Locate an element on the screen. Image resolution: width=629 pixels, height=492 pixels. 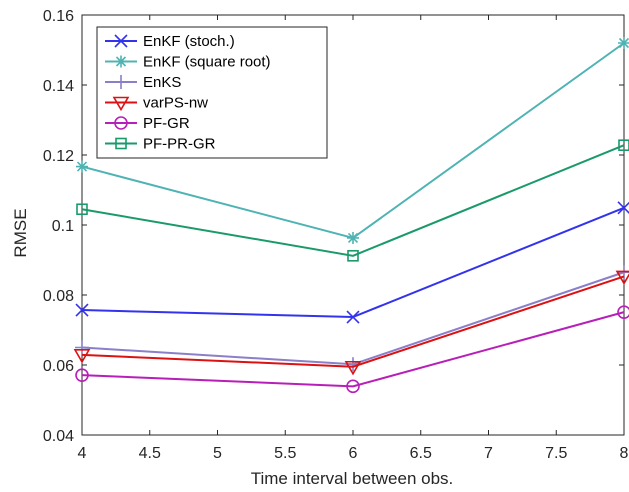
legend-item: EnKS is located at coordinates (143, 82).